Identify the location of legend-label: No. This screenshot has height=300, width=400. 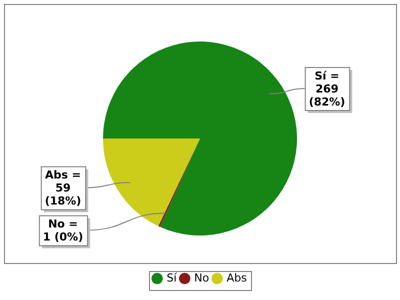
(202, 277).